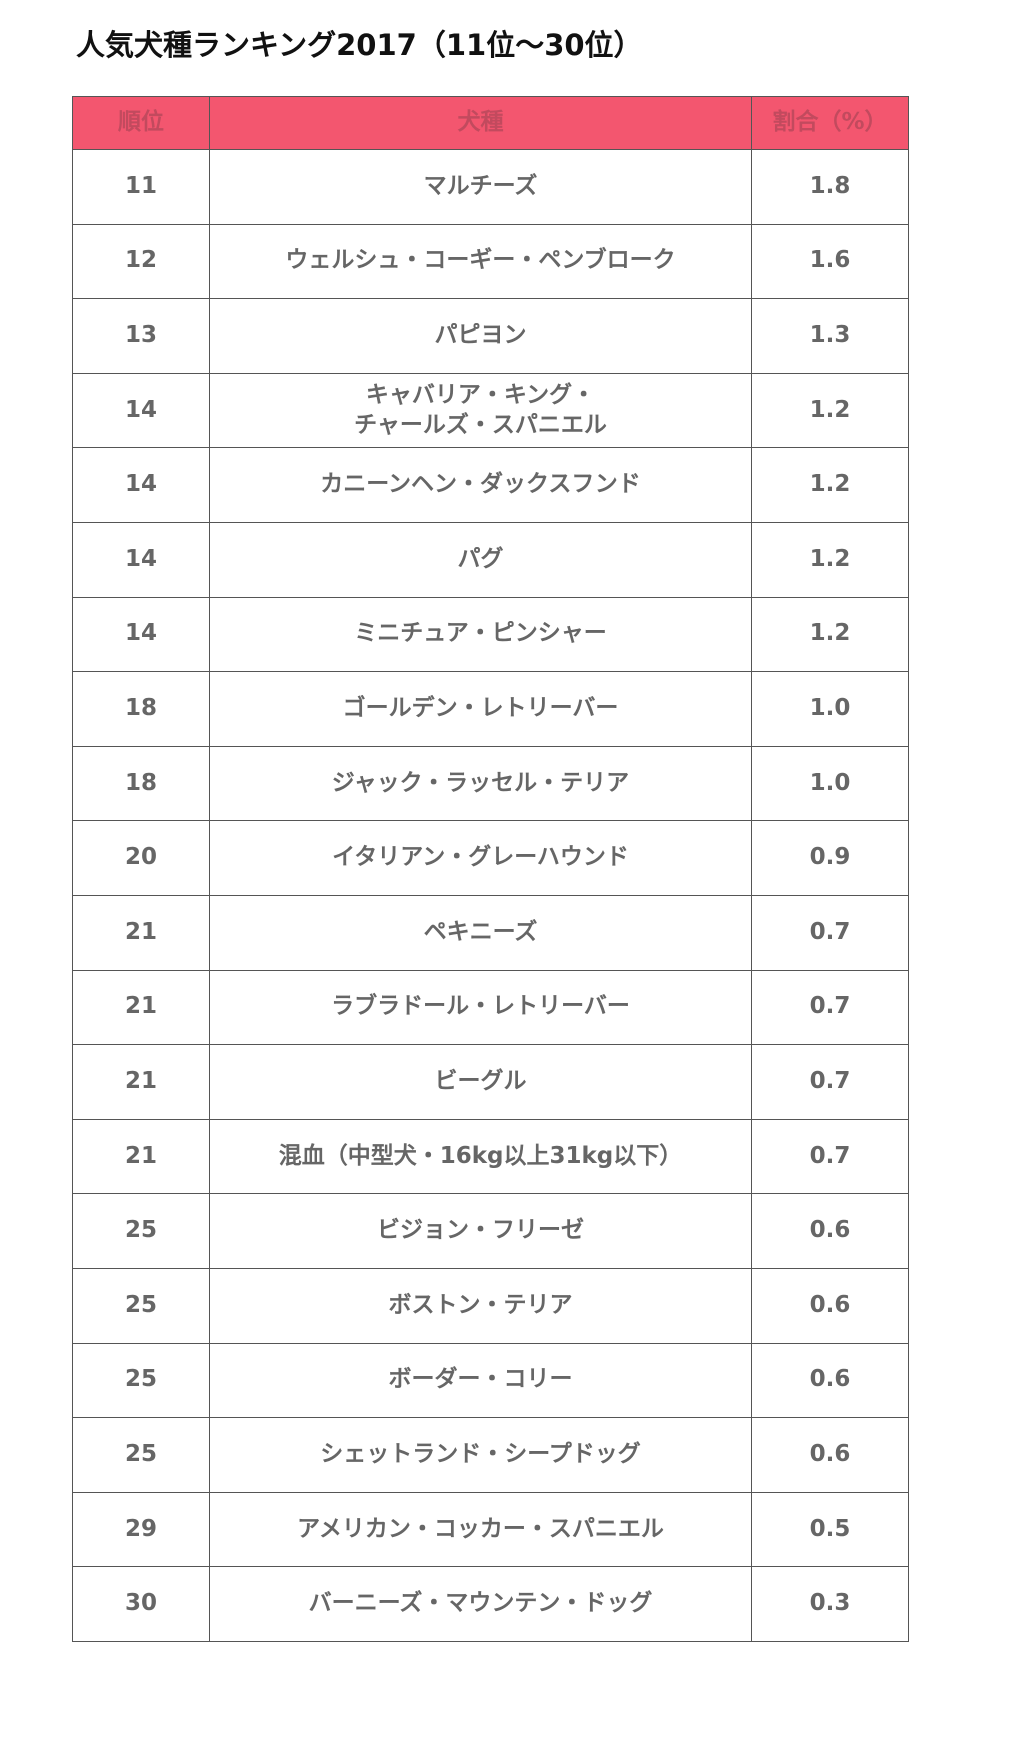 This screenshot has width=1028, height=1740. I want to click on table-row: 21 ラブラドール・レトリーバー 0.7, so click(490, 1007).